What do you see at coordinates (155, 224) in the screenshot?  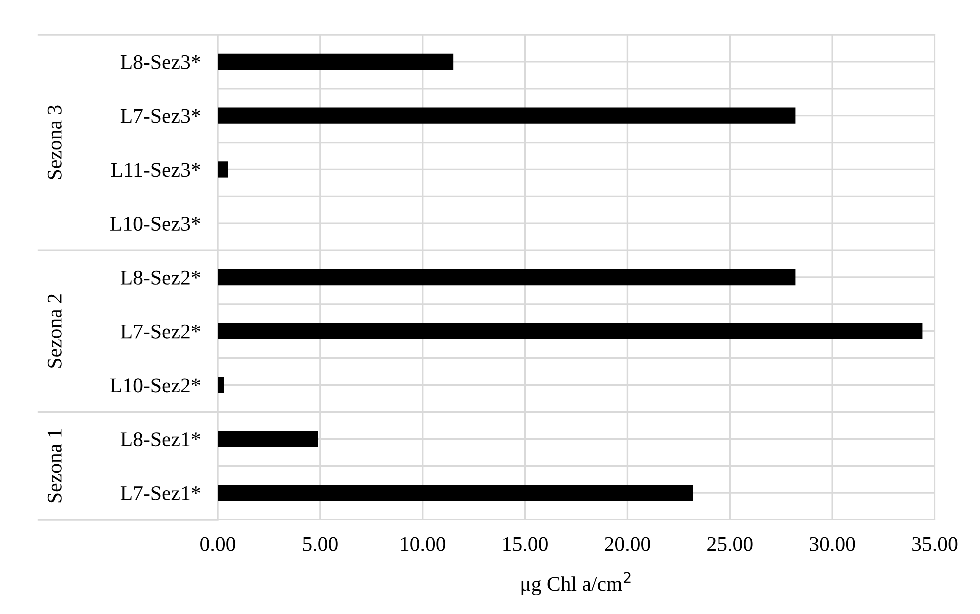 I see `y-tick-label: L10-Sez3*` at bounding box center [155, 224].